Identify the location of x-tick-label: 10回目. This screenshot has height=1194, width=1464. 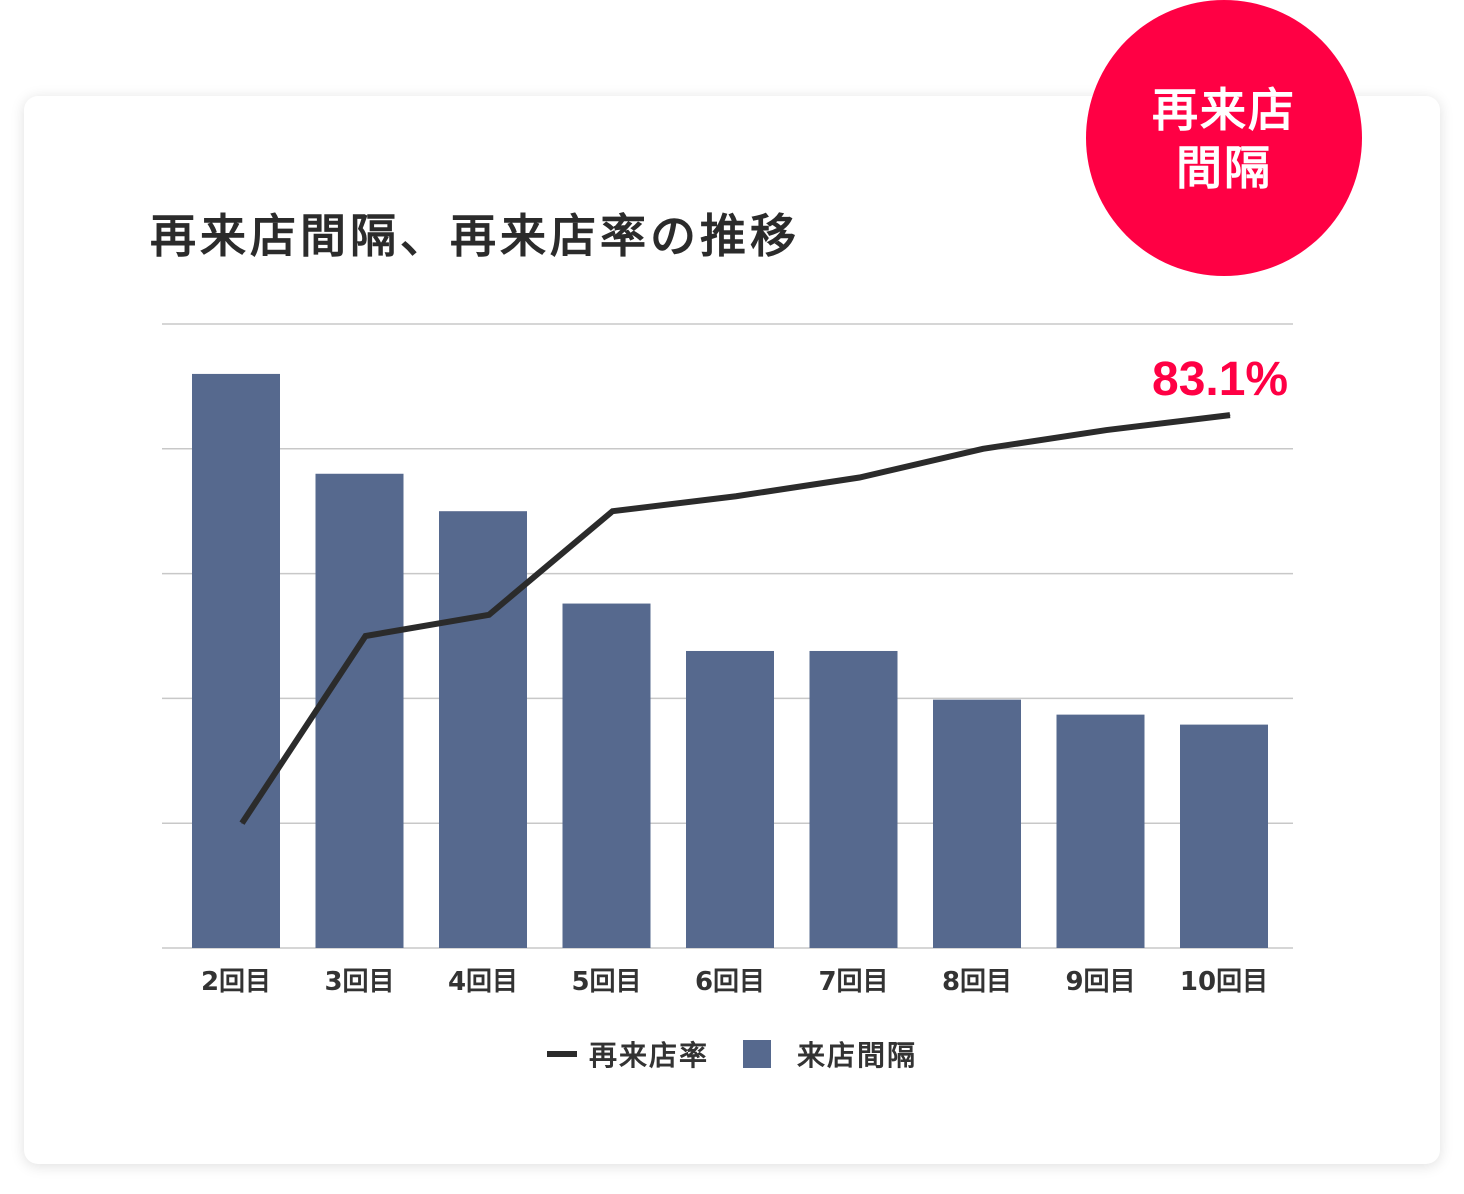
(1224, 982).